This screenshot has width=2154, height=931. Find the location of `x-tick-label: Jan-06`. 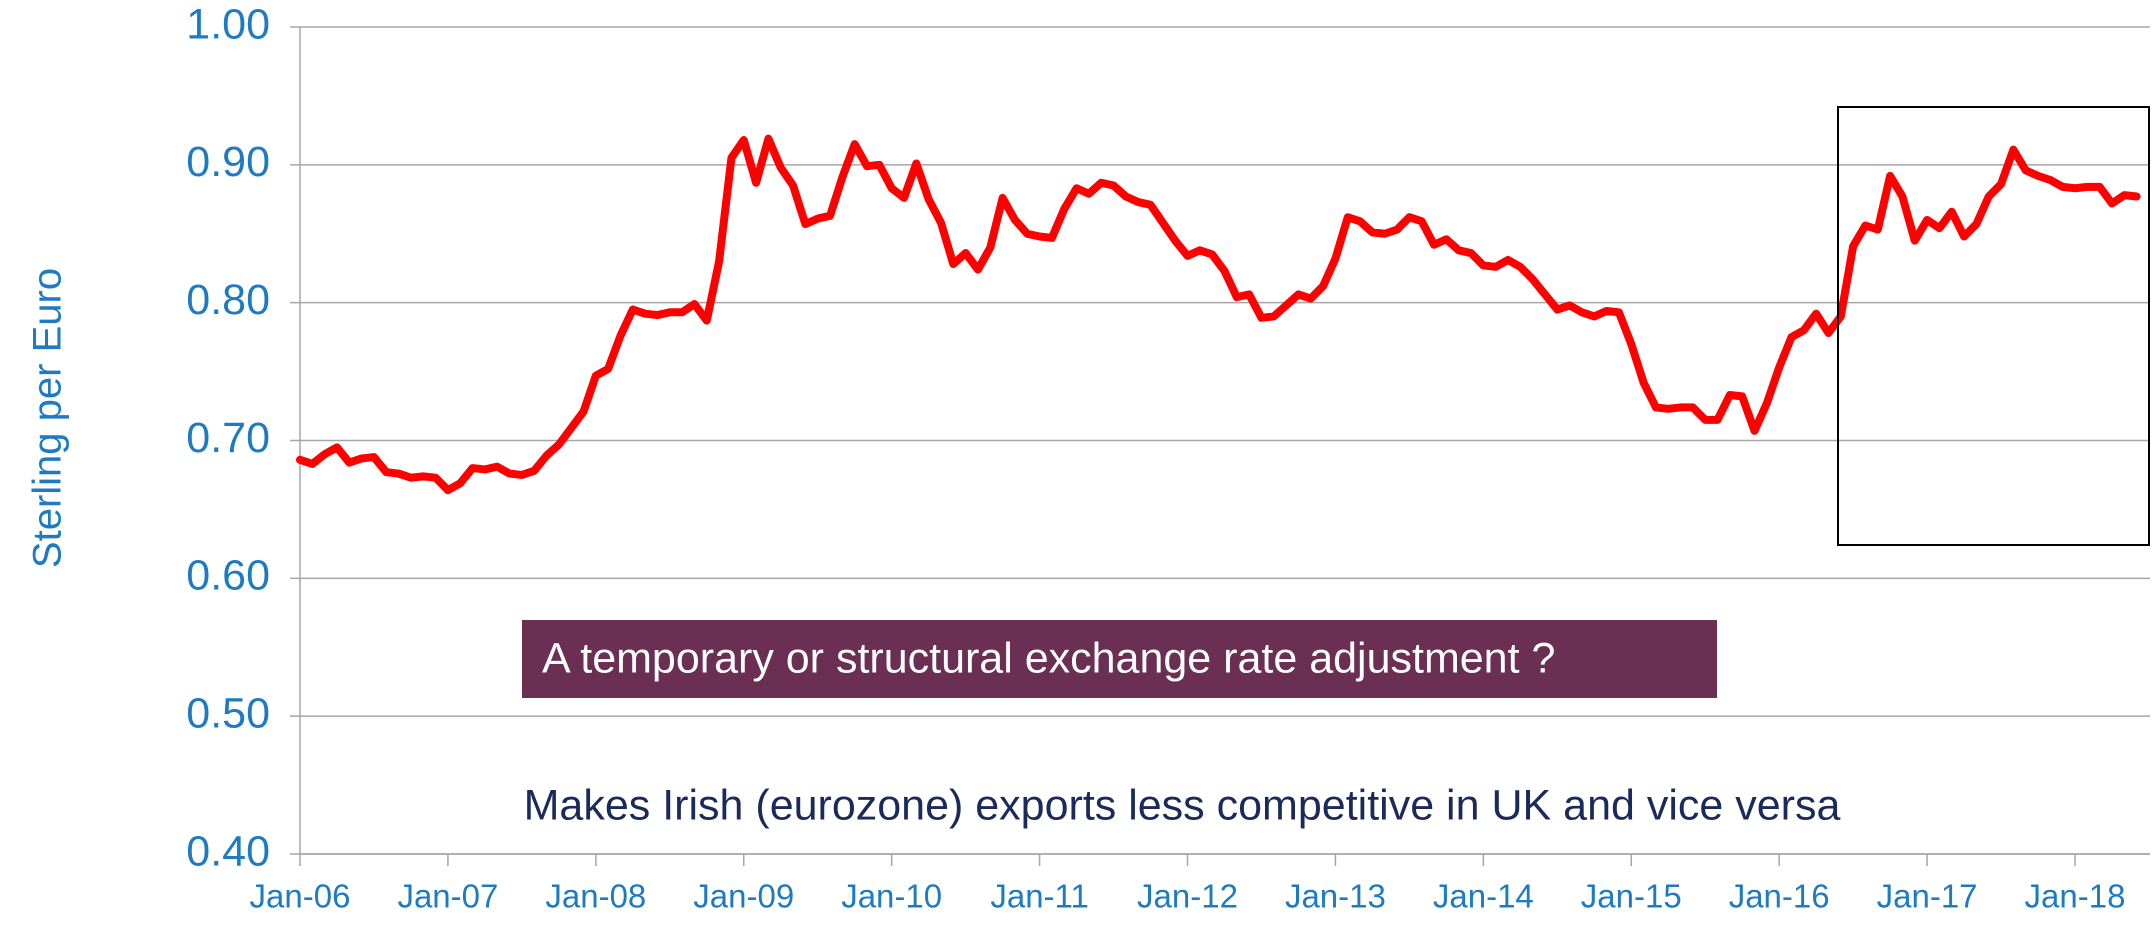

x-tick-label: Jan-06 is located at coordinates (300, 896).